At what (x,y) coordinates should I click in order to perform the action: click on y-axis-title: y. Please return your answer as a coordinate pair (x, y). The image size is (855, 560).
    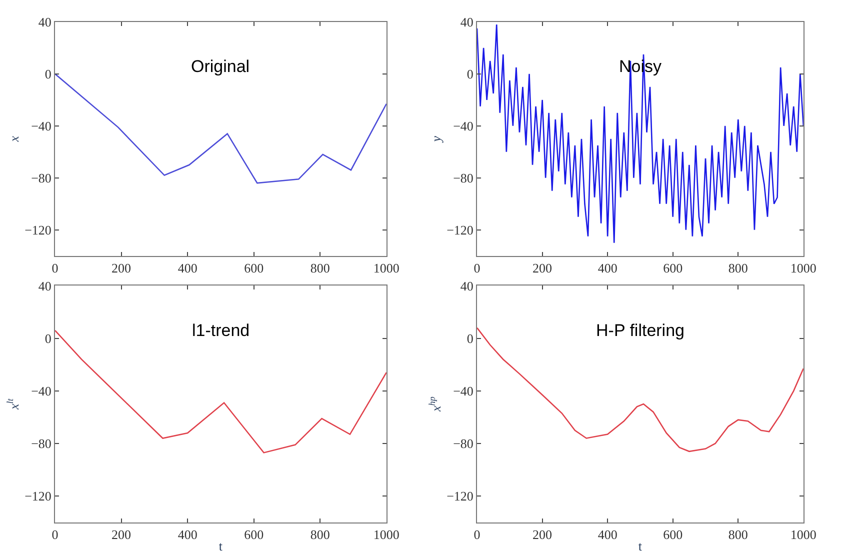
    Looking at the image, I should click on (436, 140).